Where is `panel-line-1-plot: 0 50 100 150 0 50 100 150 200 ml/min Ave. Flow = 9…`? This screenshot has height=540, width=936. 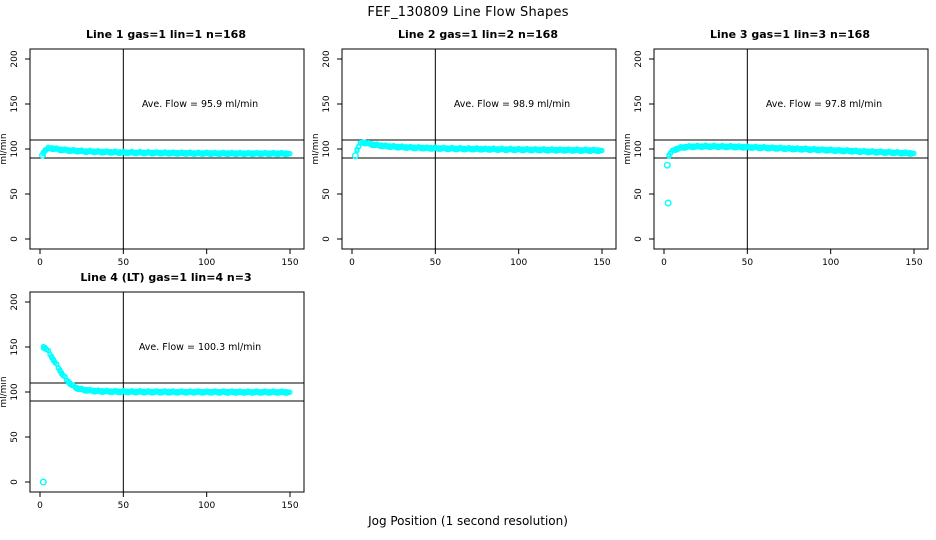
panel-line-1-plot: 0 50 100 150 0 50 100 150 200 ml/min Ave. Flow = 9… is located at coordinates (152, 158).